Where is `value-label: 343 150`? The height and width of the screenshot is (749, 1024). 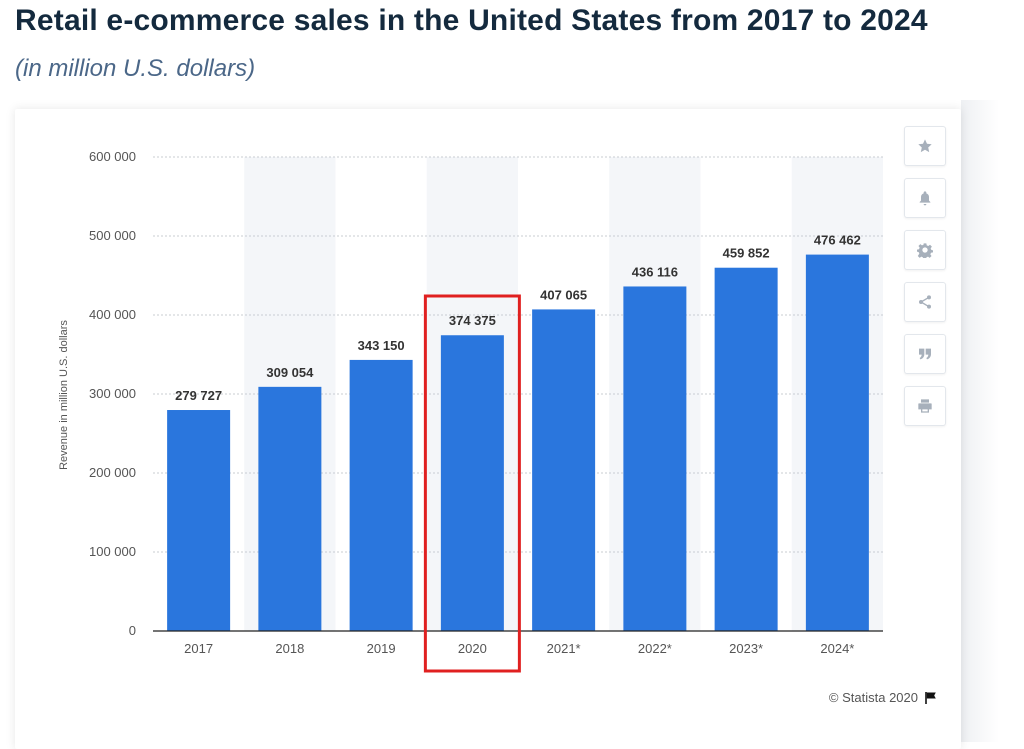
value-label: 343 150 is located at coordinates (381, 345).